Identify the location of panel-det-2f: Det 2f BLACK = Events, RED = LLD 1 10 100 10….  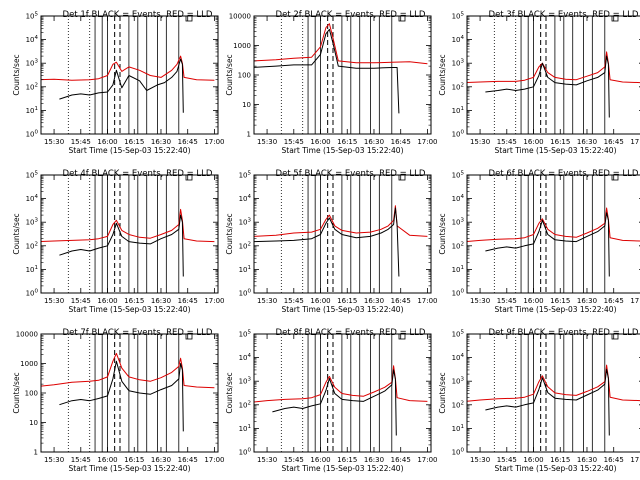
(331, 82).